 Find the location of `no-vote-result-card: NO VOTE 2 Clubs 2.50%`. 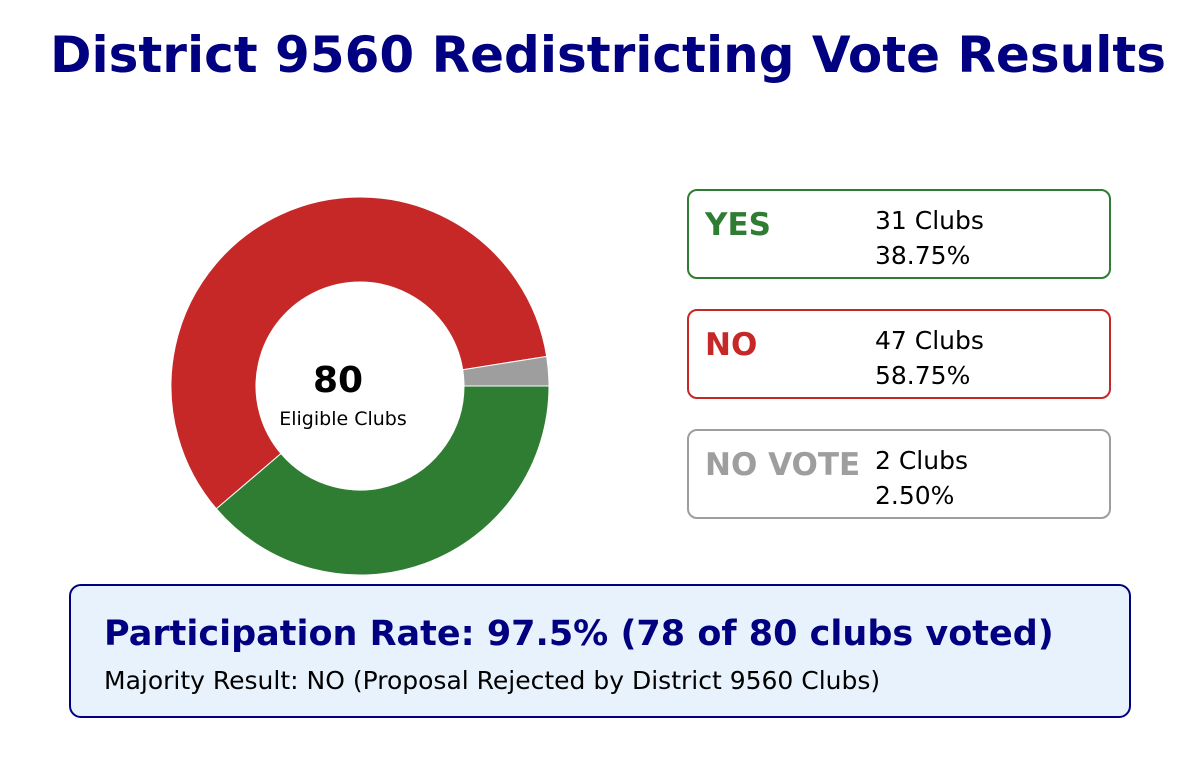

no-vote-result-card: NO VOTE 2 Clubs 2.50% is located at coordinates (899, 474).